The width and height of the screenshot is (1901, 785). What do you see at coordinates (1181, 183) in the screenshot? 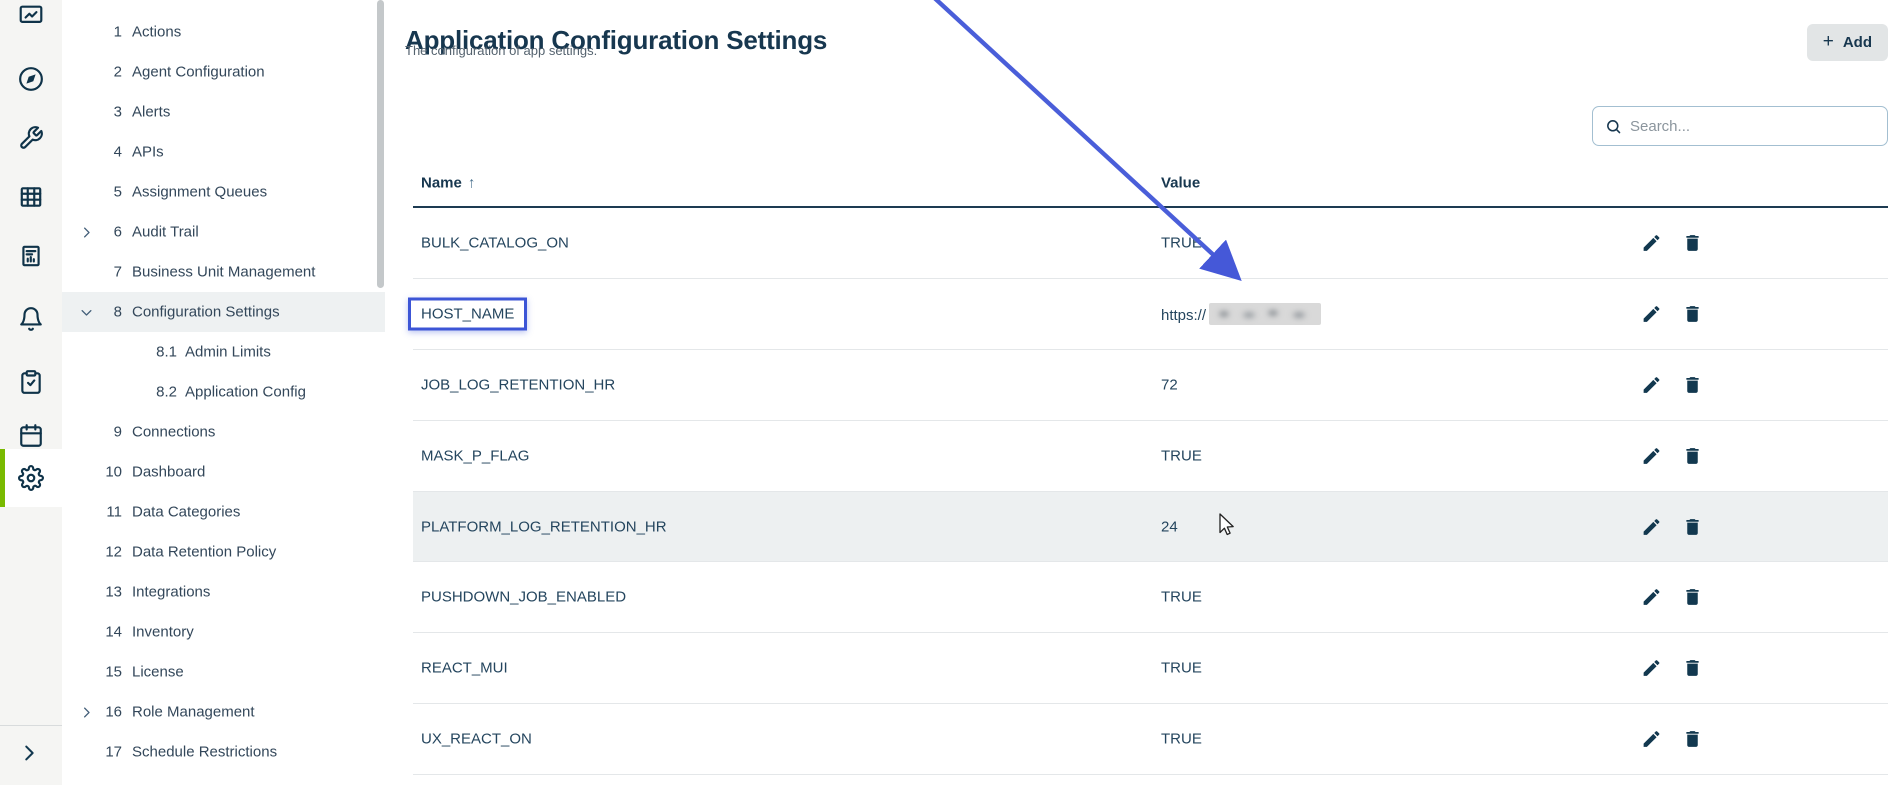
I see `column-header-value: Value` at bounding box center [1181, 183].